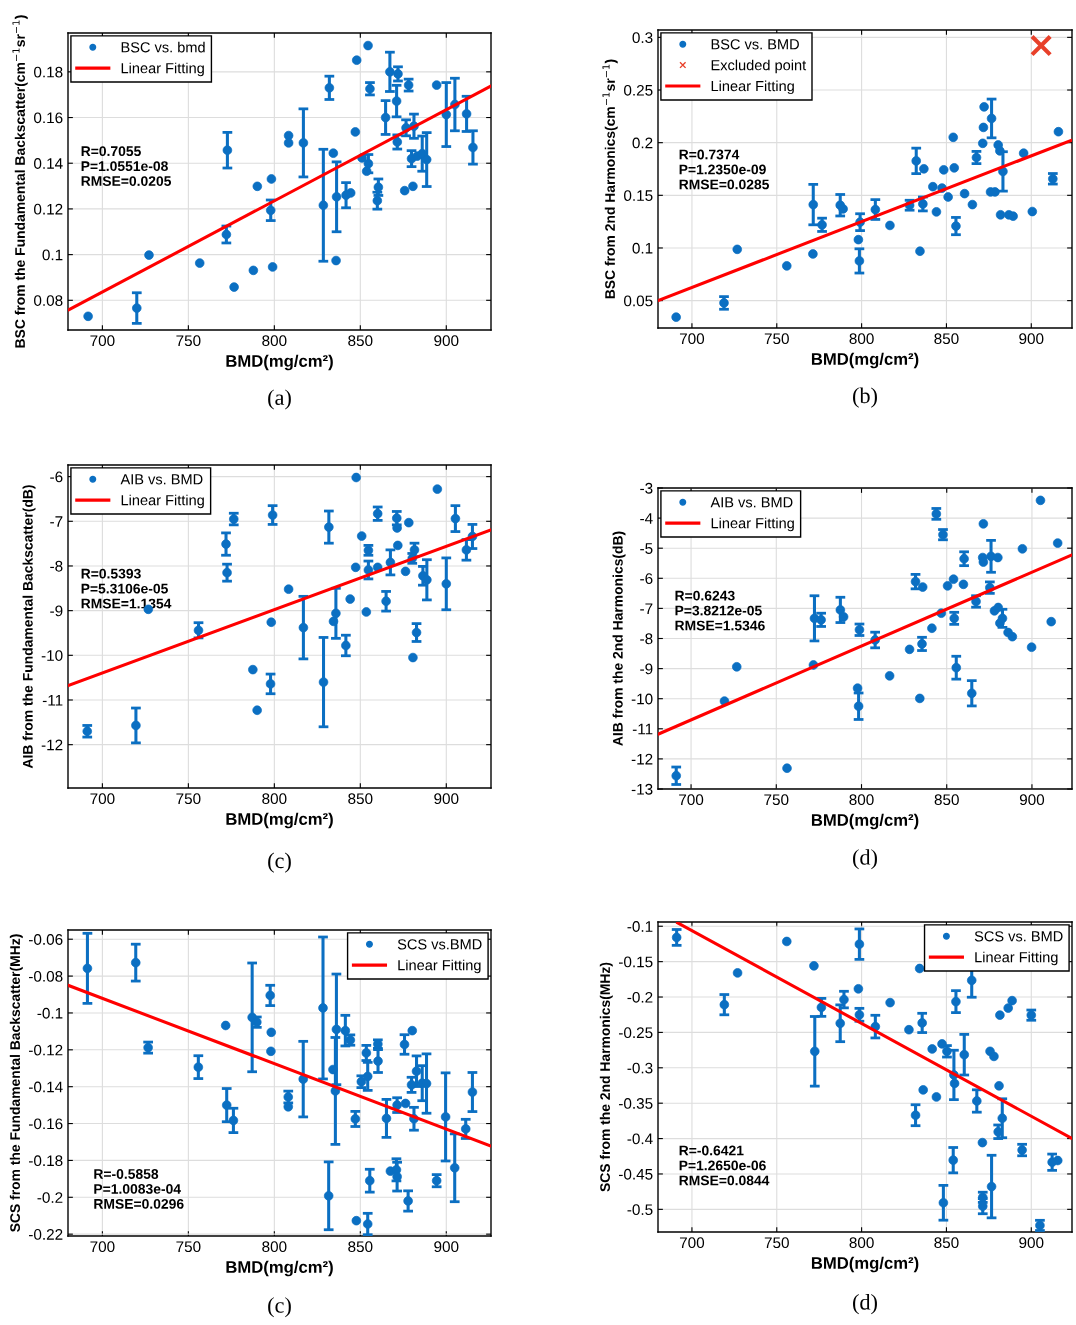  I want to click on y-tick-label: -0.18, so click(46, 1161).